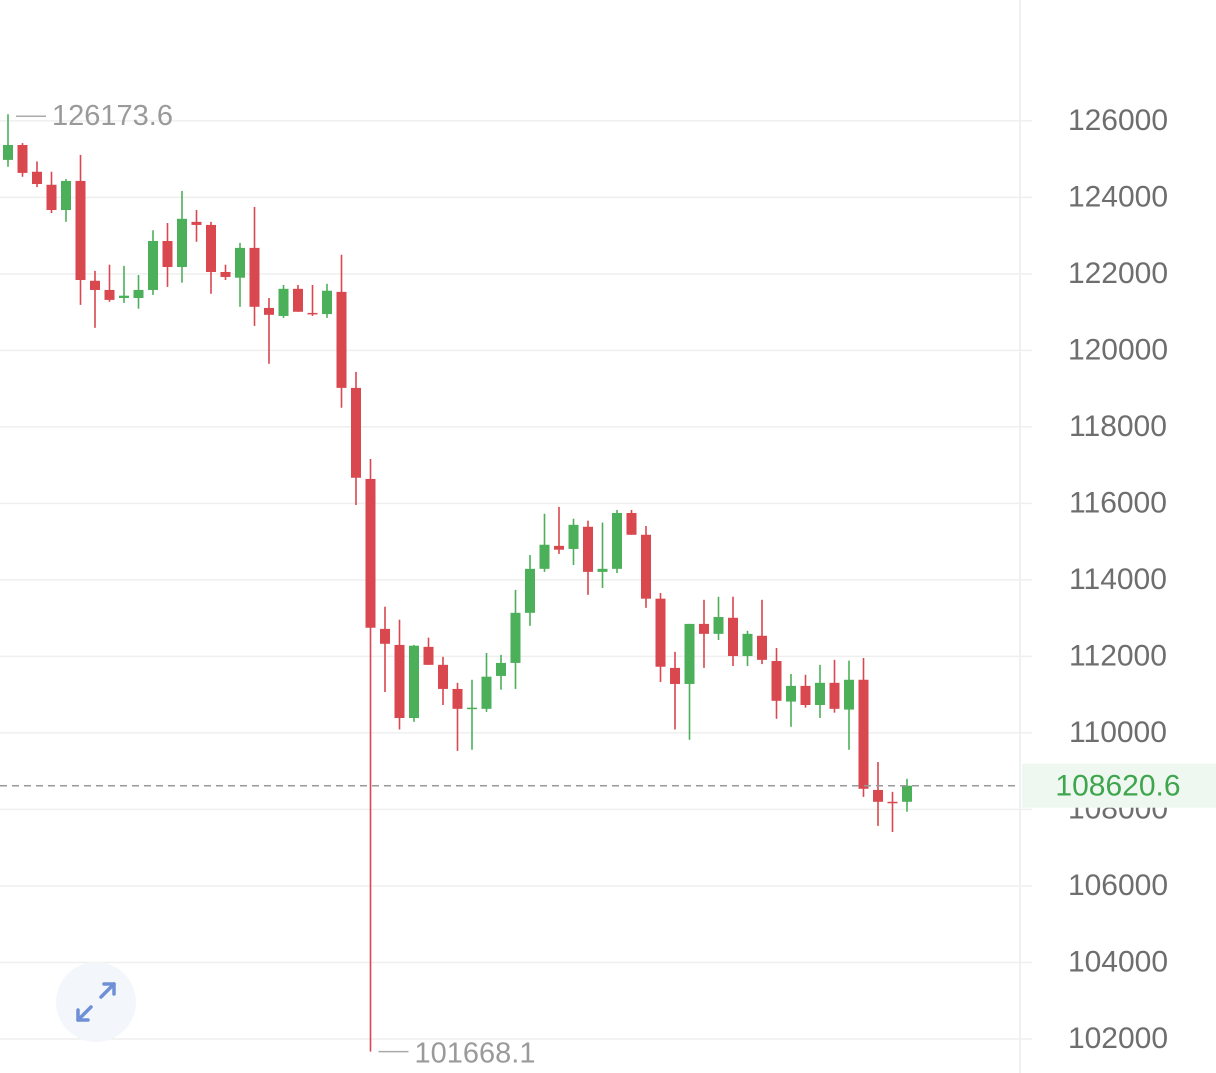  Describe the element at coordinates (1118, 120) in the screenshot. I see `y-tick-label: 126000` at that location.